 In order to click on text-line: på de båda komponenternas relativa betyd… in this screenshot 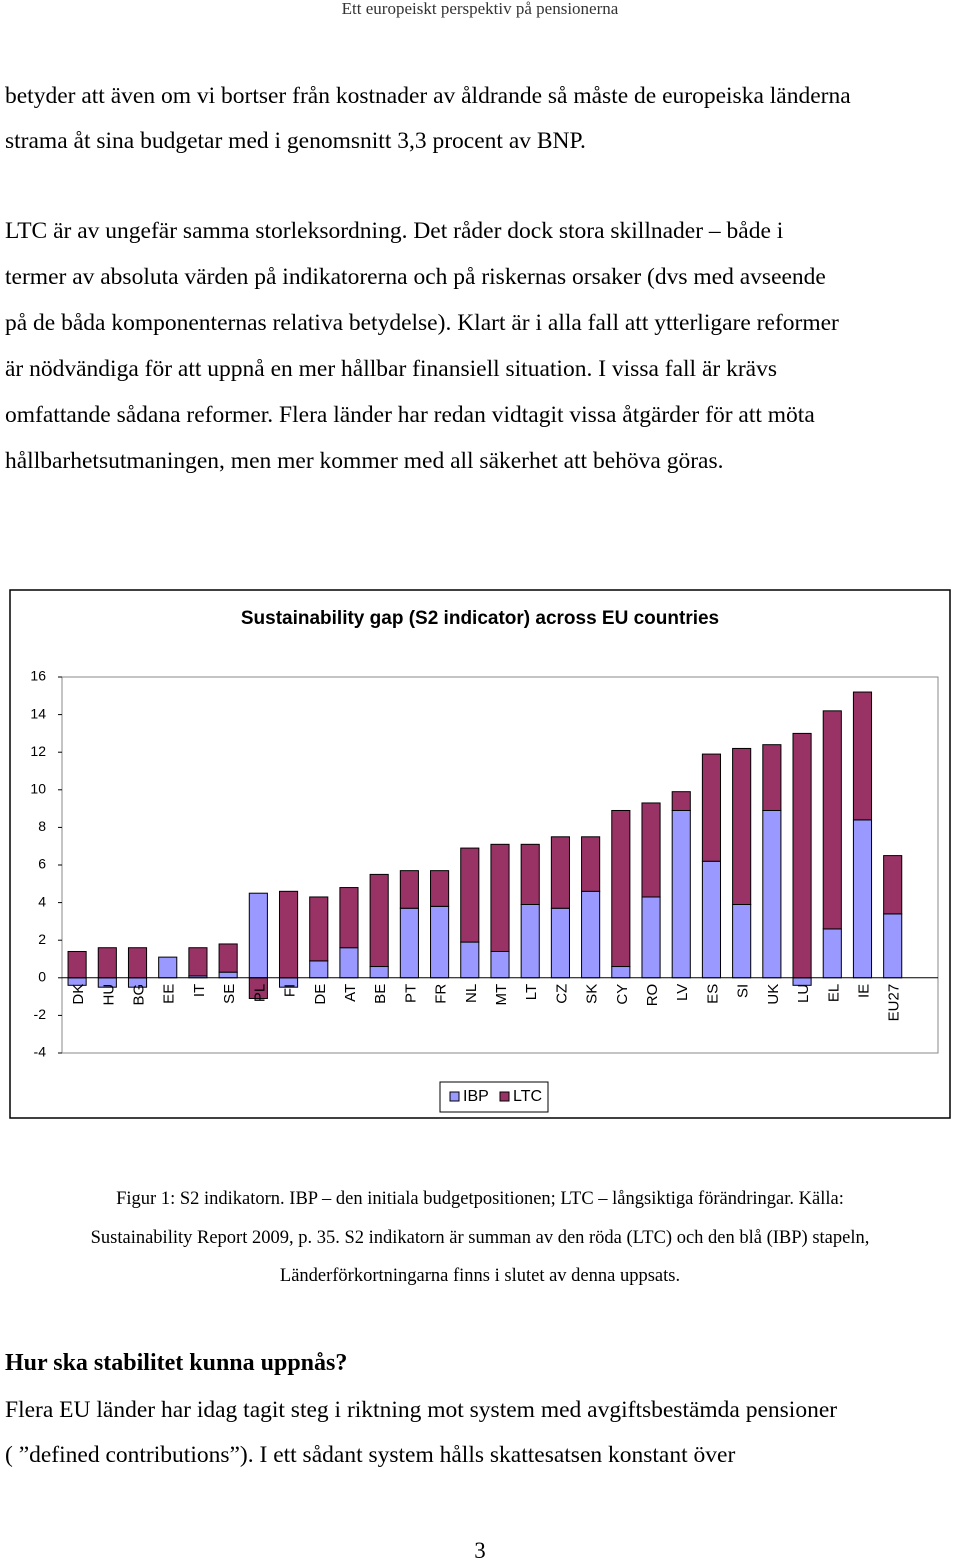, I will do `click(422, 323)`.